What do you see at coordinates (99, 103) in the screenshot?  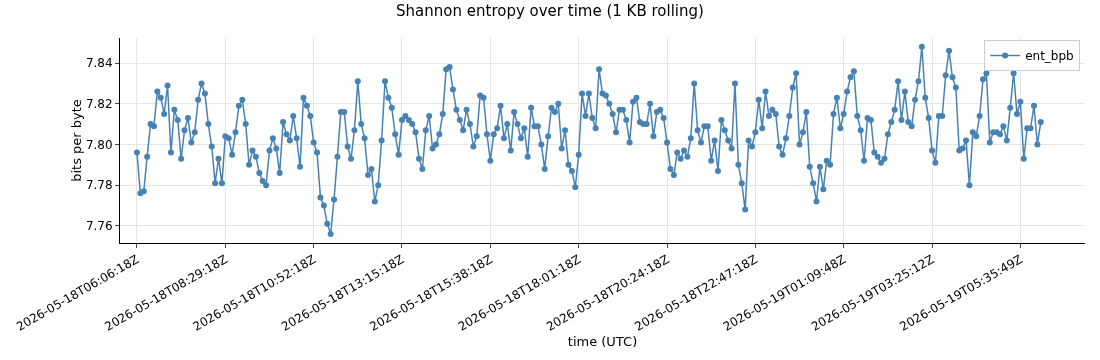 I see `y-tick-label: 7.82` at bounding box center [99, 103].